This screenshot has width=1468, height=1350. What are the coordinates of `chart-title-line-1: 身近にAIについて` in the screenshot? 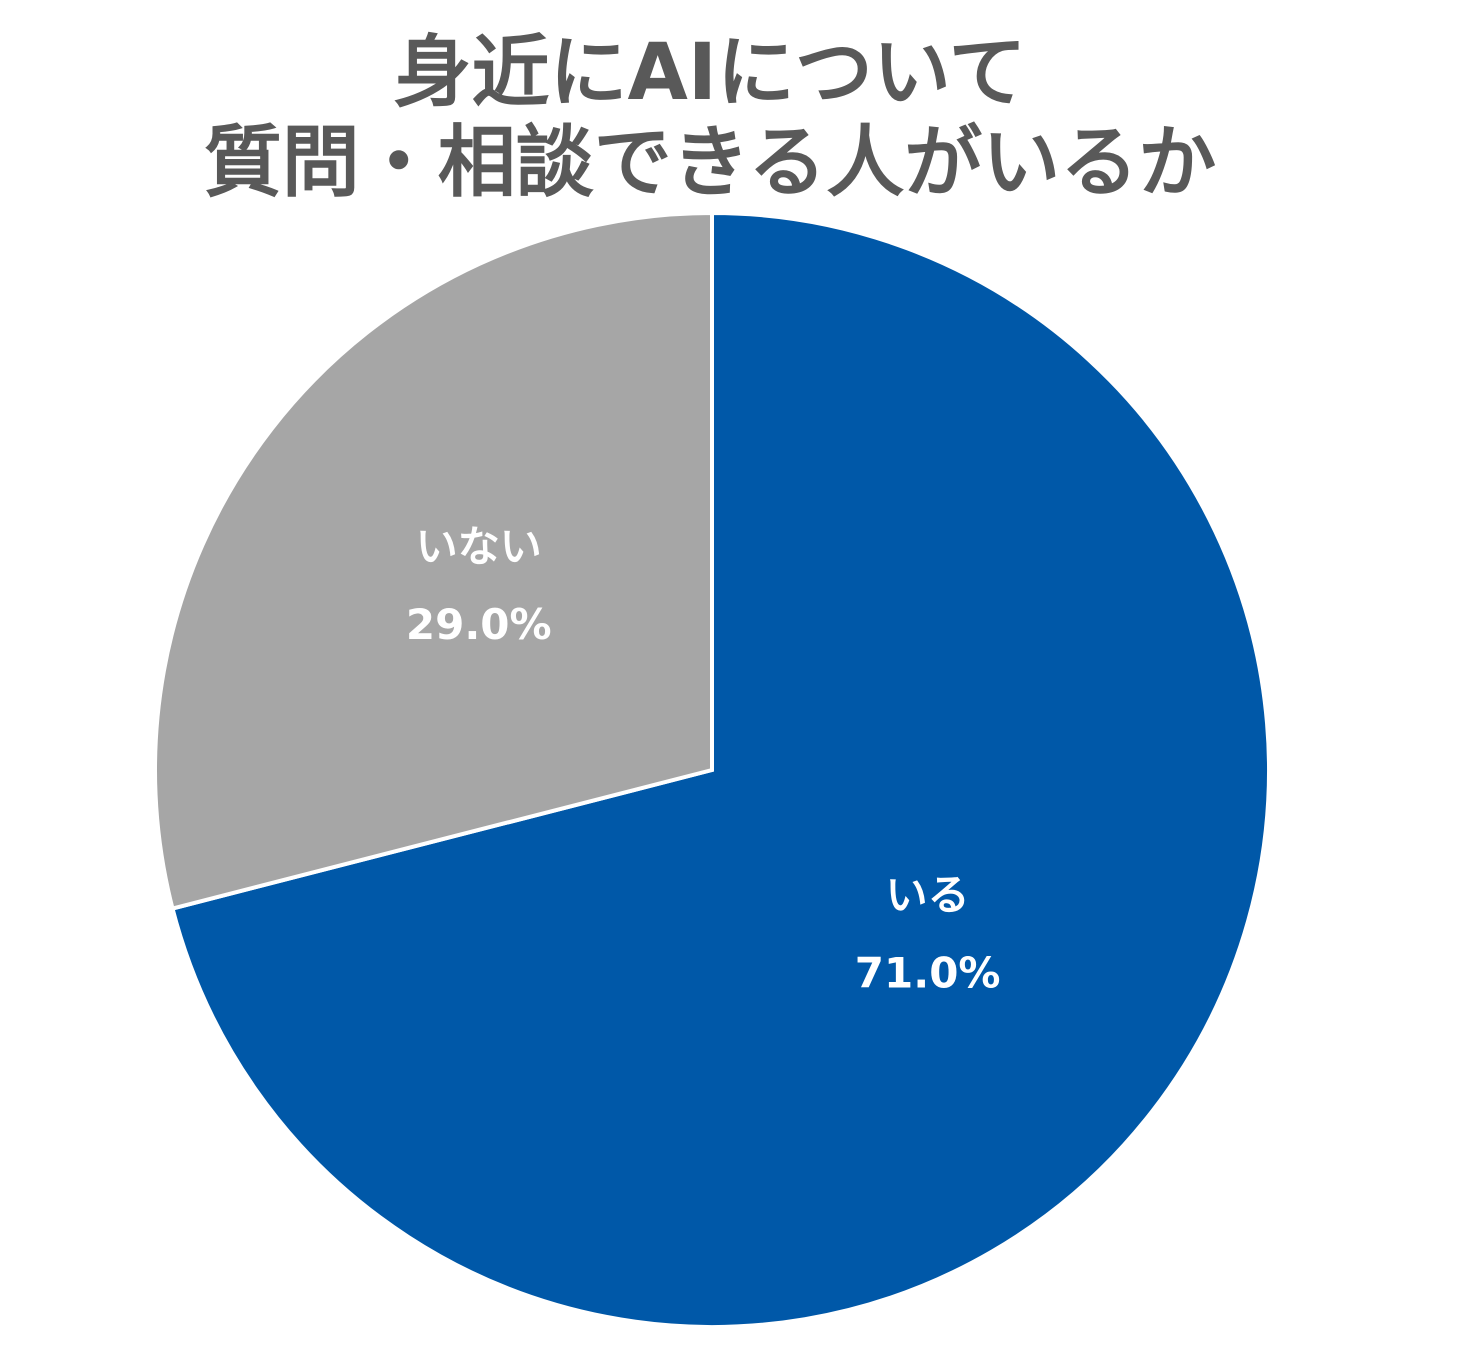 It's located at (710, 73).